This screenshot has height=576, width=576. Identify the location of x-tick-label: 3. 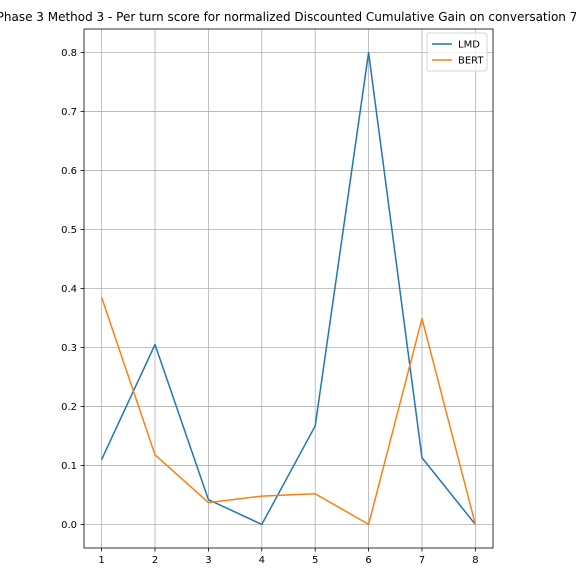
(208, 560).